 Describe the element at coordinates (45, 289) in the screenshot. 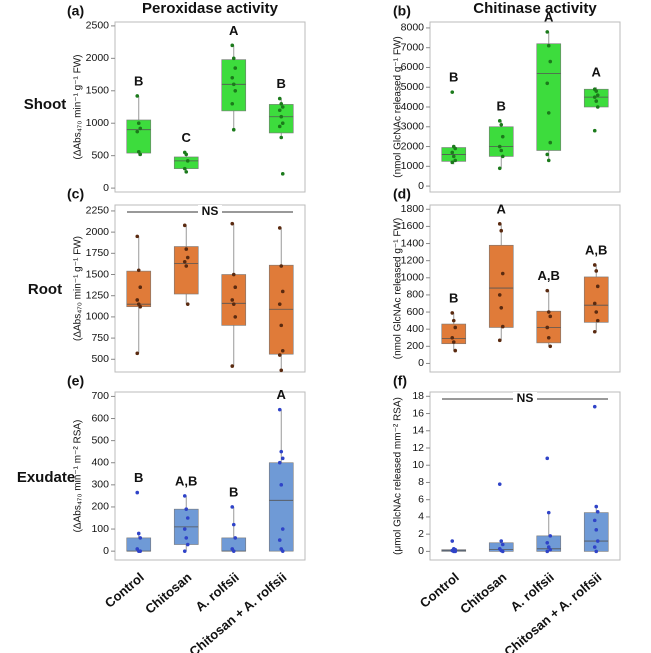

I see `row-label: Root` at that location.